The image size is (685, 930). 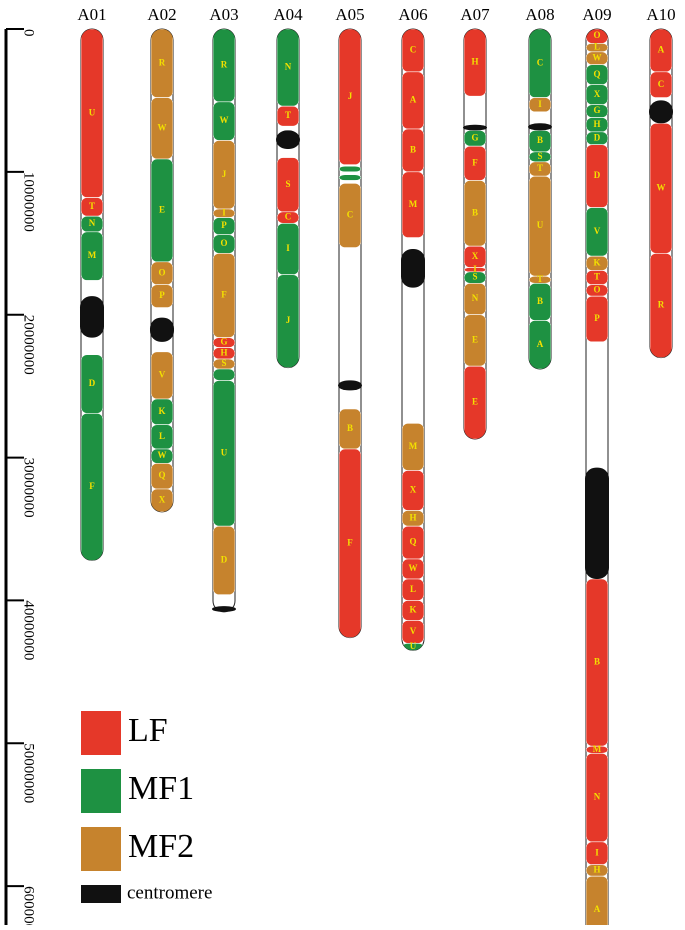 I want to click on axis-tick-label: 60000000, so click(x=29, y=905).